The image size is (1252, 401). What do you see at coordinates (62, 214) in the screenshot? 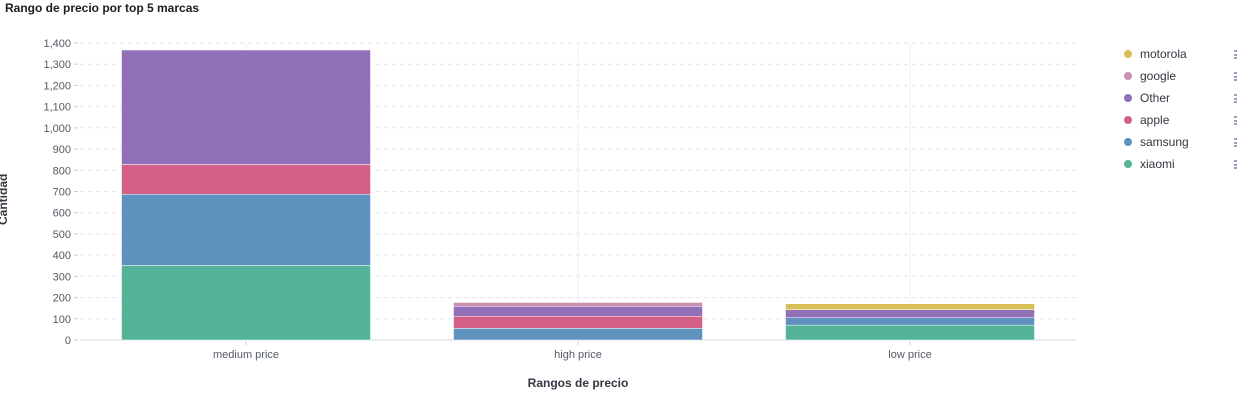
I see `y-tick-label: 600` at bounding box center [62, 214].